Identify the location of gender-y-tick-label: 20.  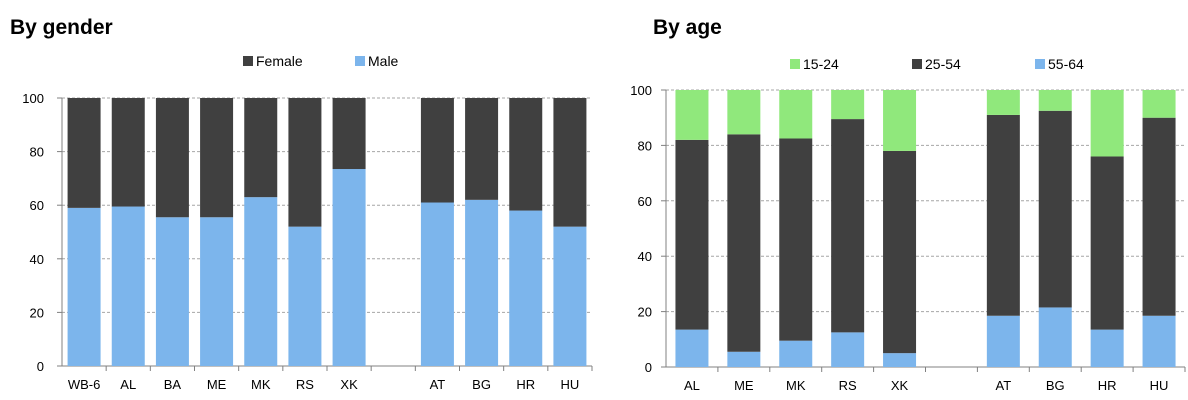
(37, 312).